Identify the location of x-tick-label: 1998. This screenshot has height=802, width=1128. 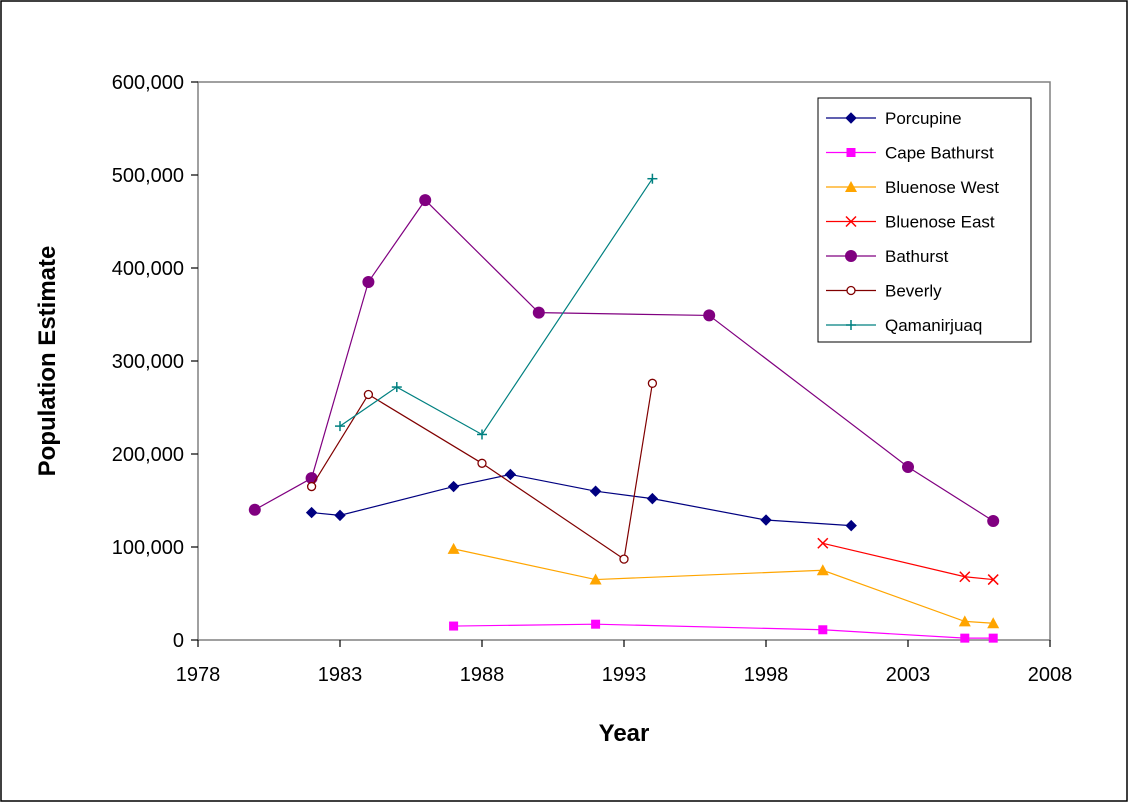
(766, 675).